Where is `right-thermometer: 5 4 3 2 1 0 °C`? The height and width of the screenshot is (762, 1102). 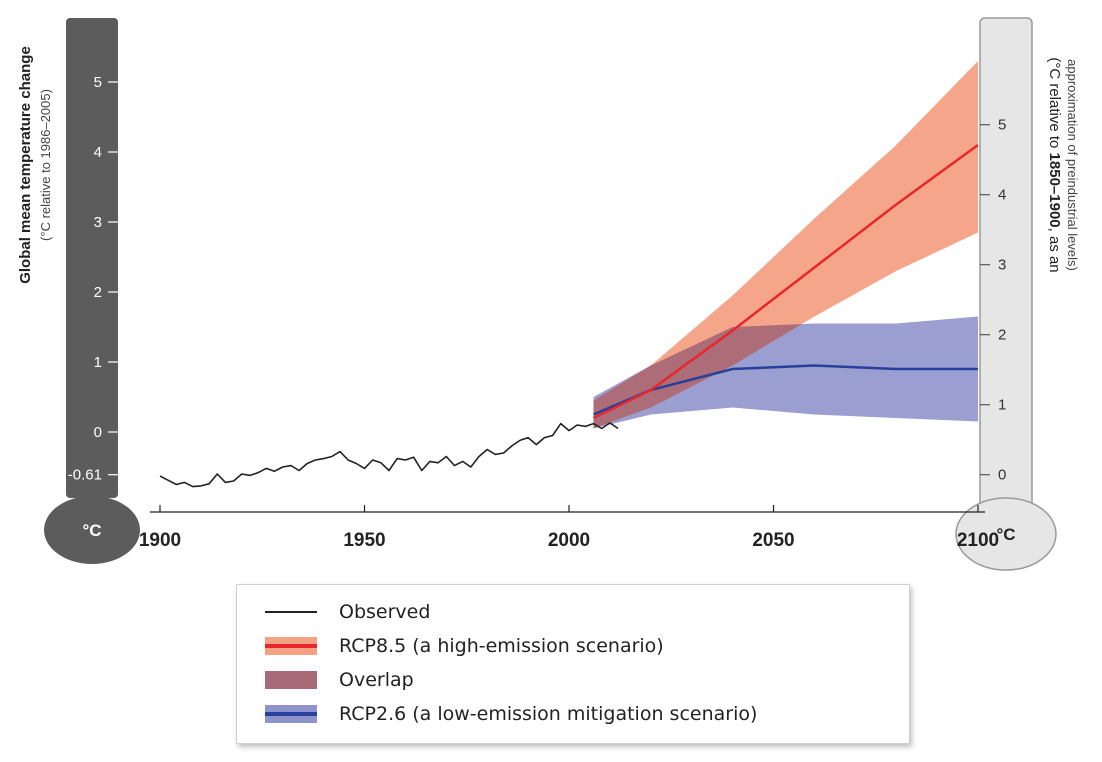
right-thermometer: 5 4 3 2 1 0 °C is located at coordinates (1006, 294).